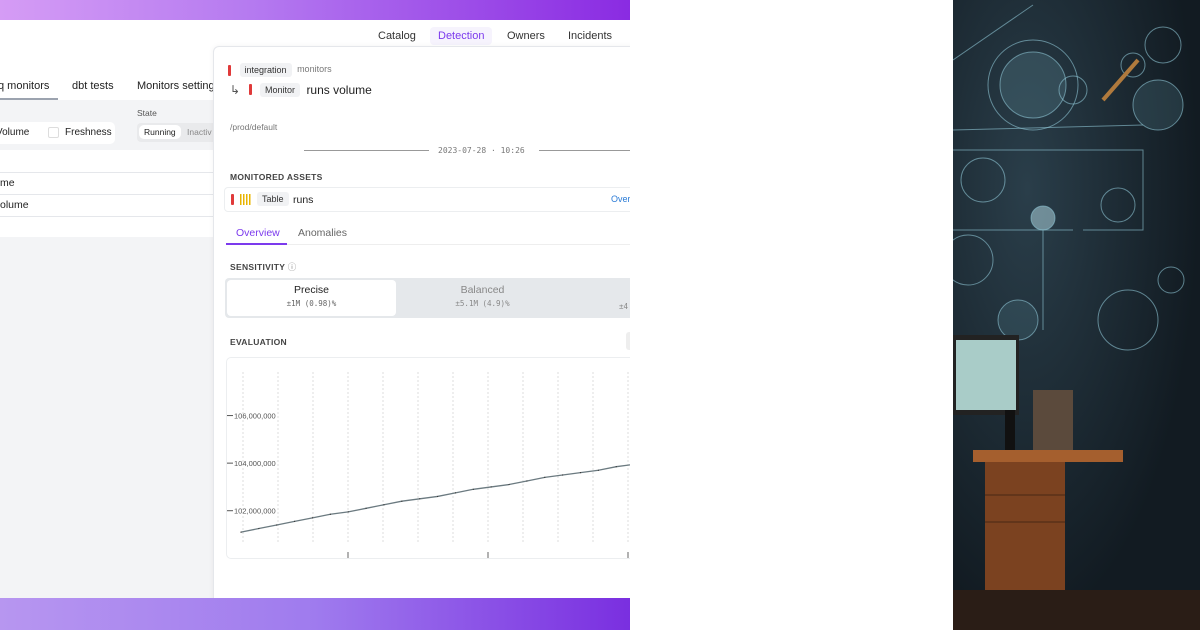  What do you see at coordinates (311, 303) in the screenshot?
I see `option-value: ±1M (0.98)%` at bounding box center [311, 303].